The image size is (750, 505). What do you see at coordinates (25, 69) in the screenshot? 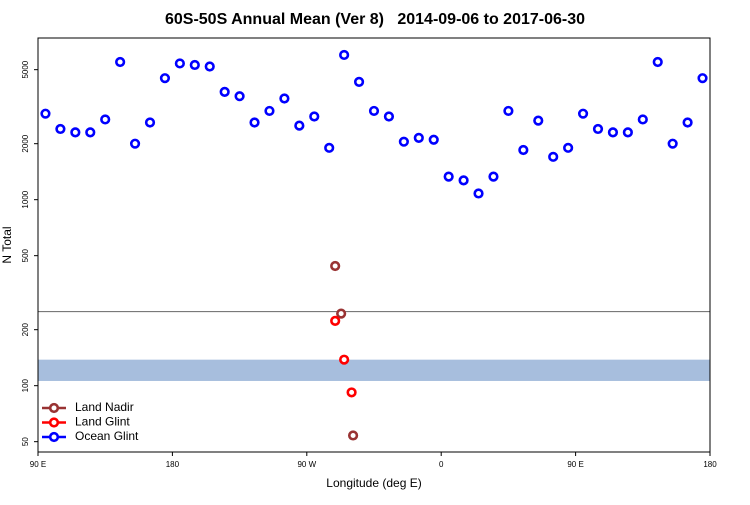
I see `y-tick-label: 5000` at bounding box center [25, 69].